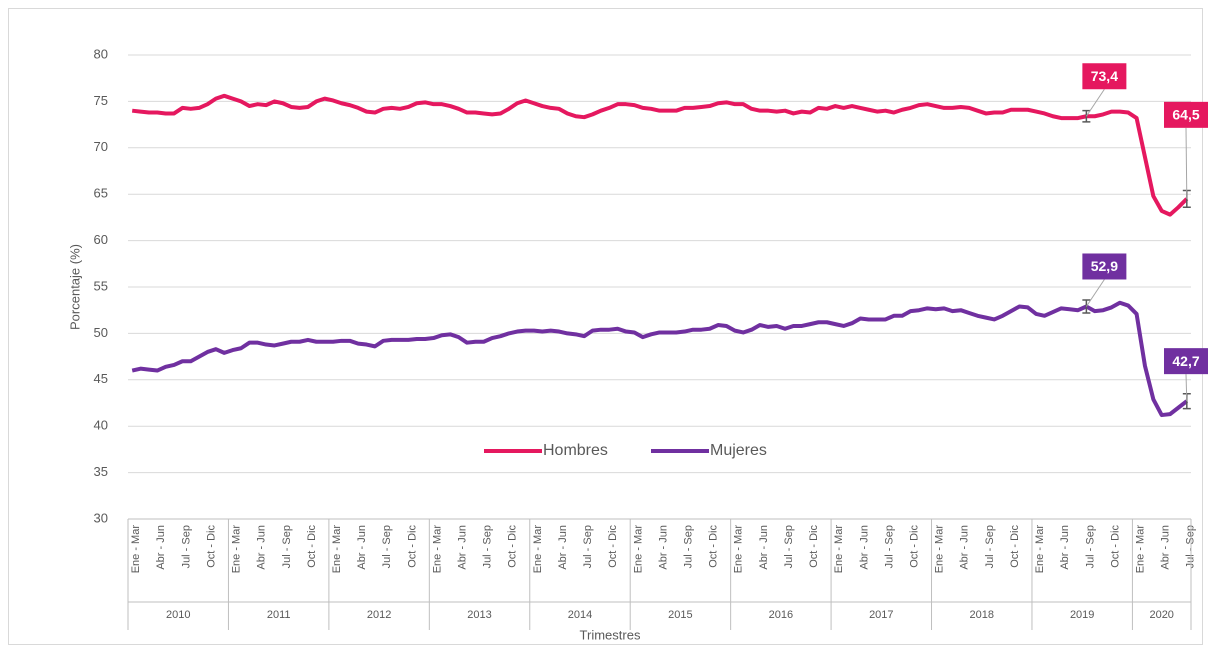  Describe the element at coordinates (101, 239) in the screenshot. I see `y-tick-label: 60` at that location.